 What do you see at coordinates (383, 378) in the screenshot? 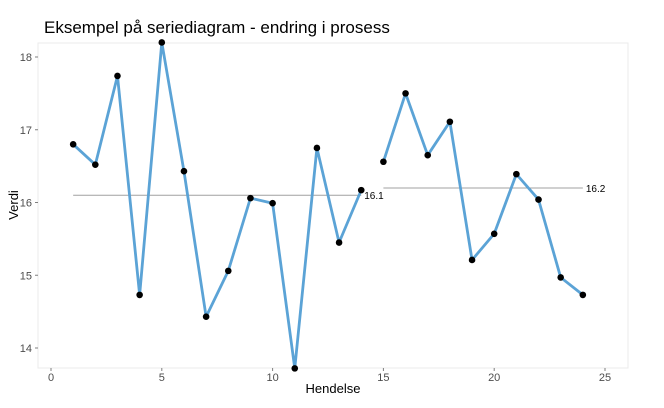
I see `x-tick-label: 15` at bounding box center [383, 378].